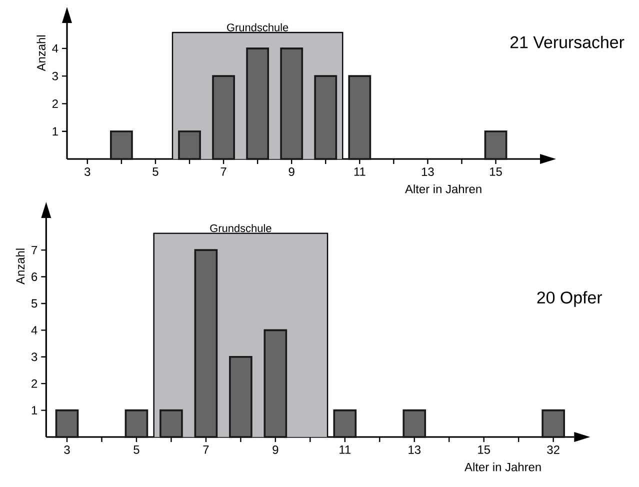  Describe the element at coordinates (34, 303) in the screenshot. I see `y-tick-label: 5` at that location.